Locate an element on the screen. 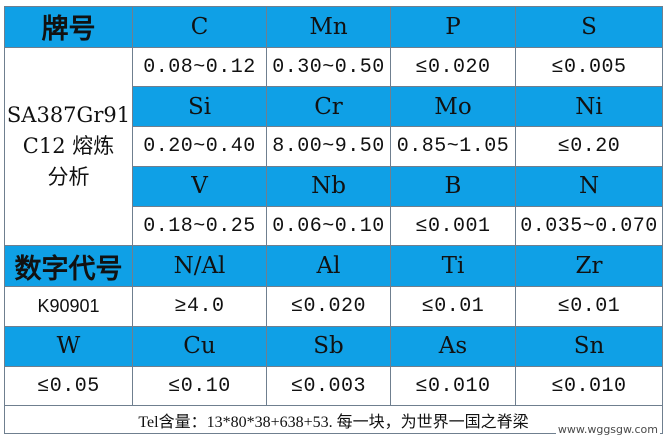 The width and height of the screenshot is (668, 439). value-p: ≤0.020 is located at coordinates (453, 67).